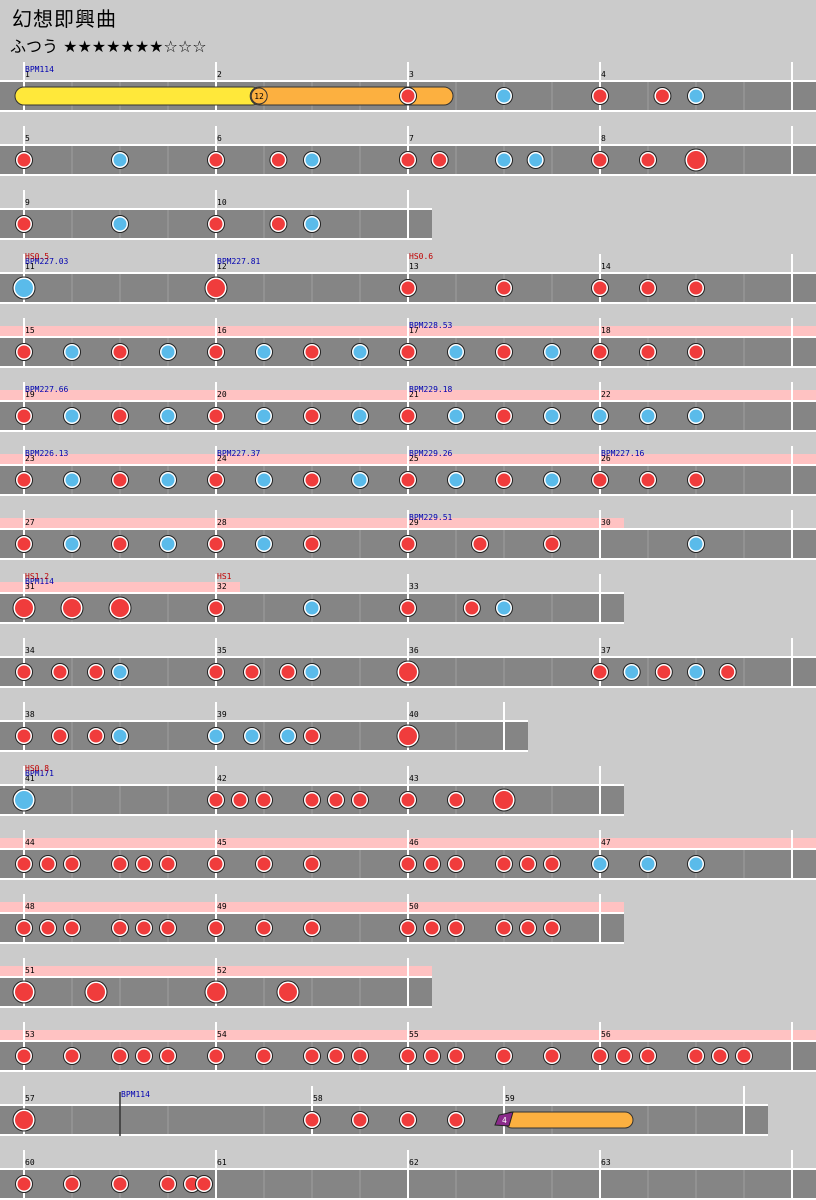  Describe the element at coordinates (30, 778) in the screenshot. I see `measure-number: 41` at that location.